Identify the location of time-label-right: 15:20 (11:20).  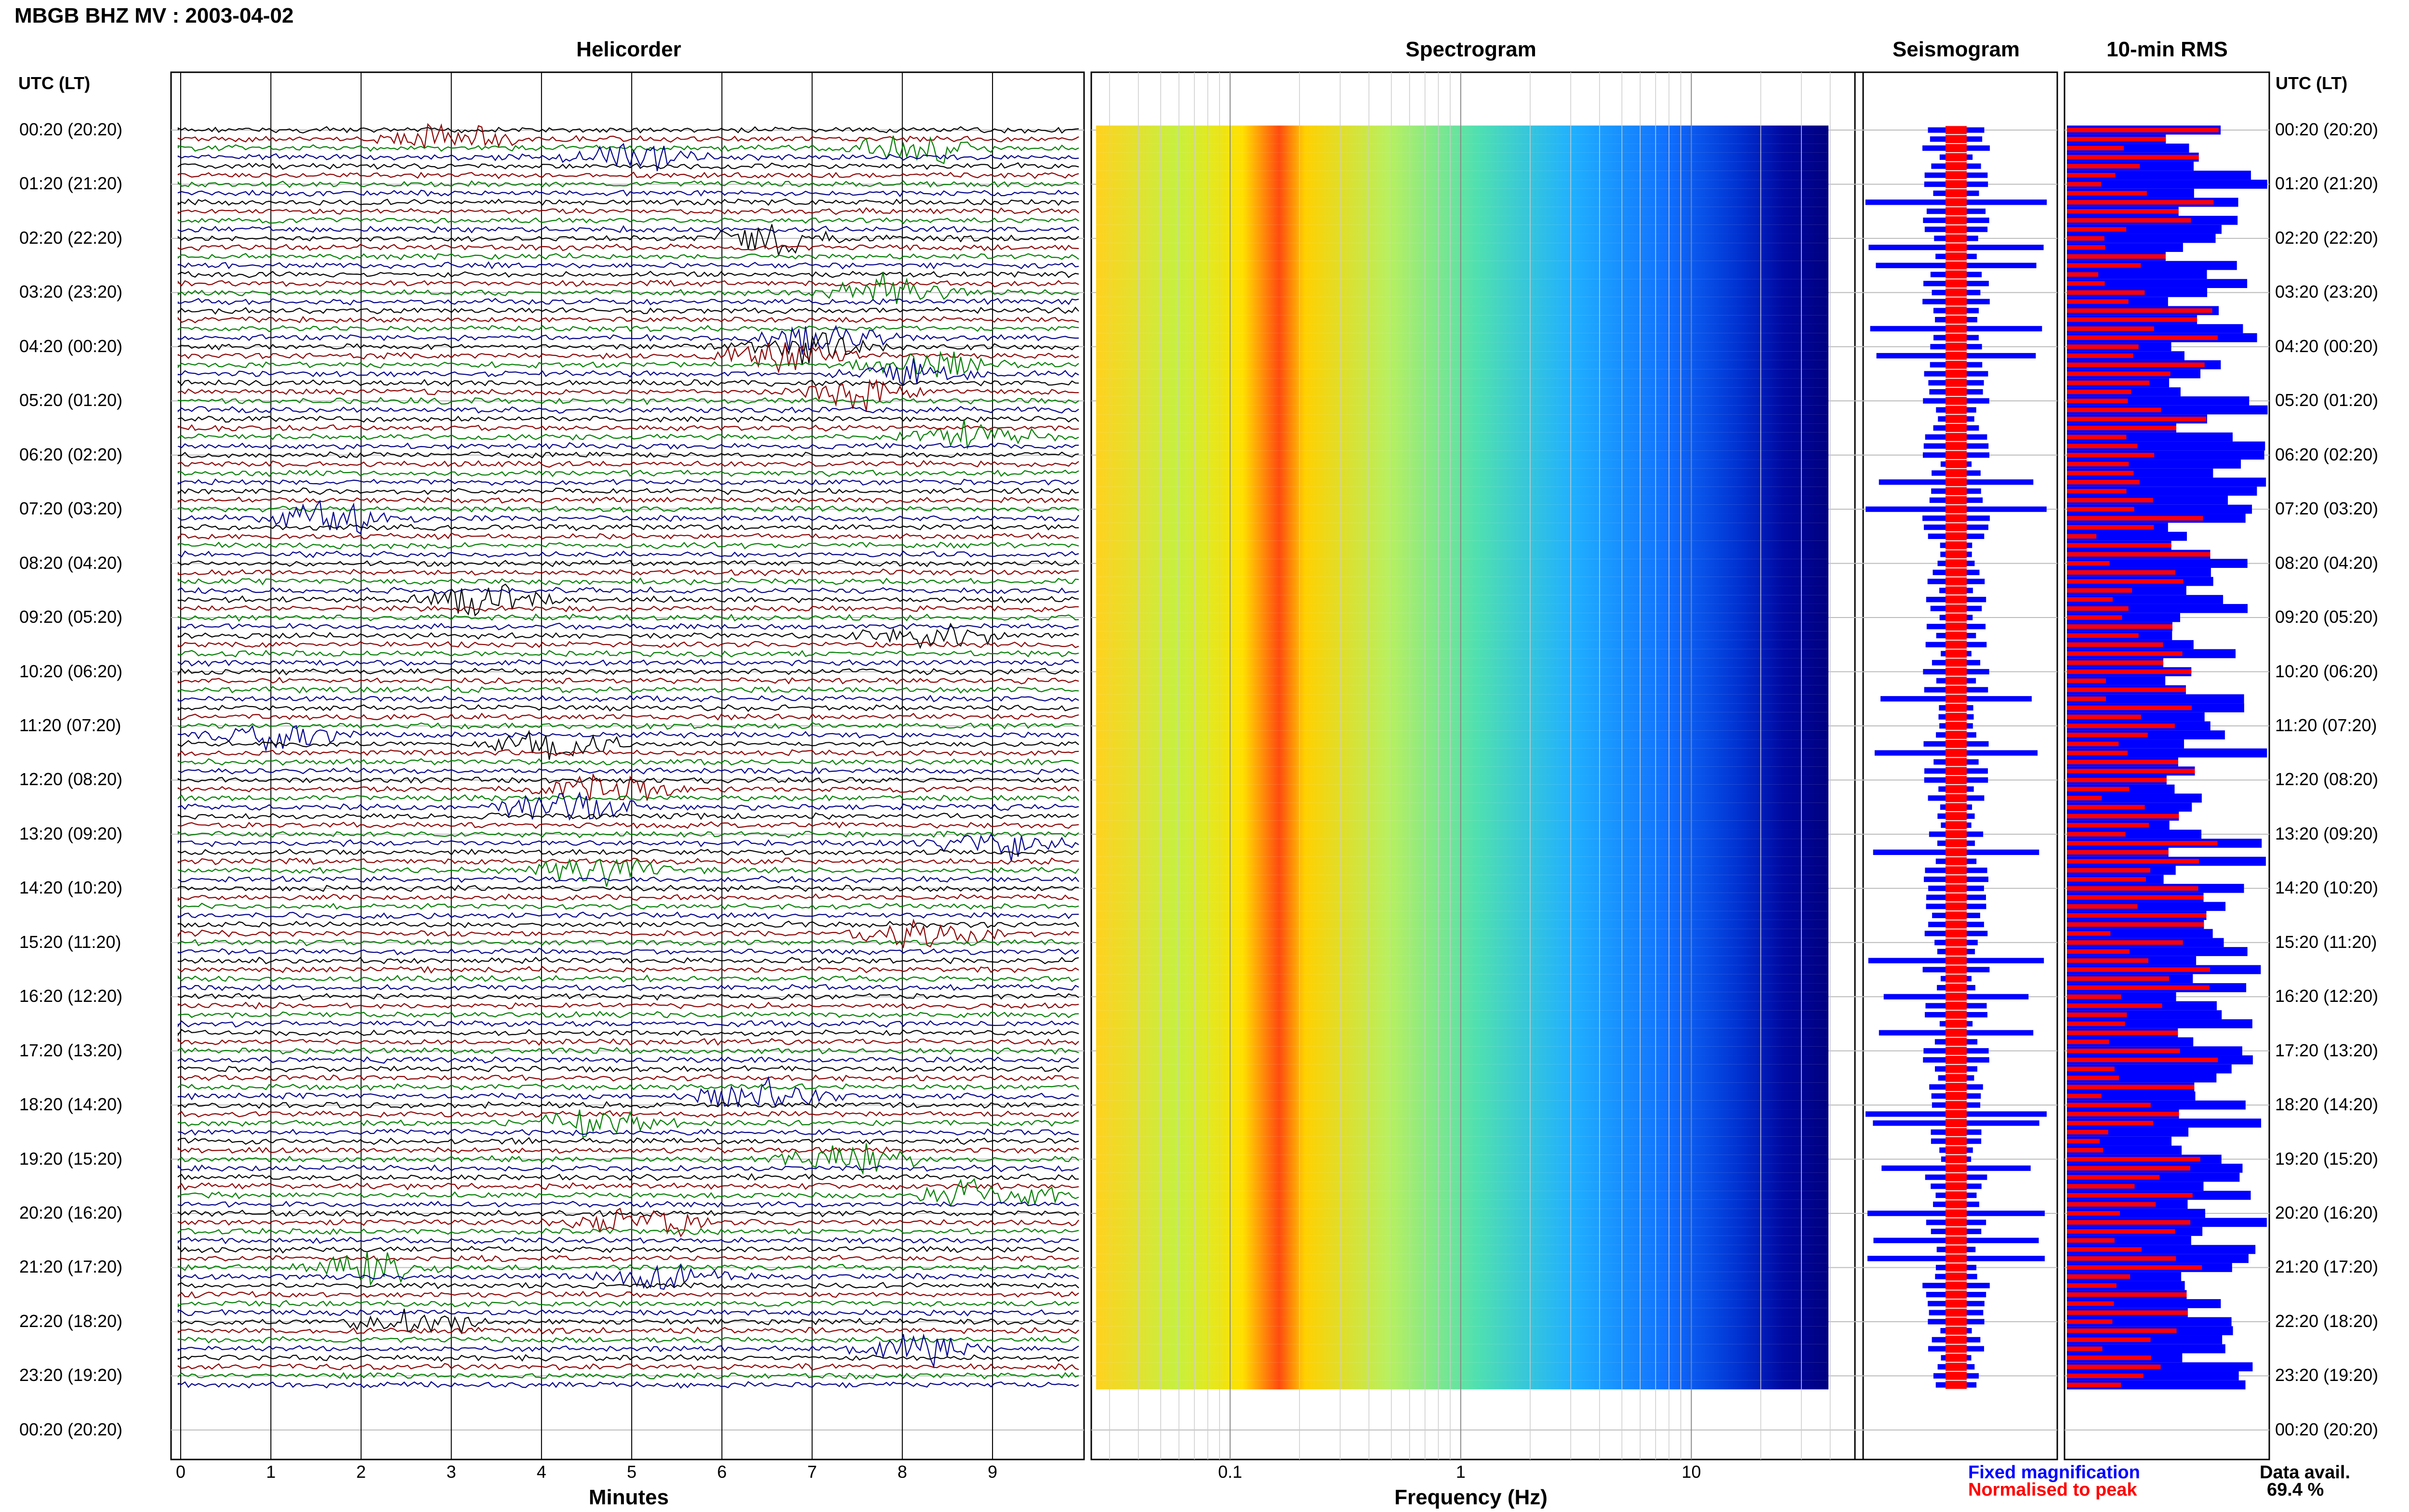
(2326, 942).